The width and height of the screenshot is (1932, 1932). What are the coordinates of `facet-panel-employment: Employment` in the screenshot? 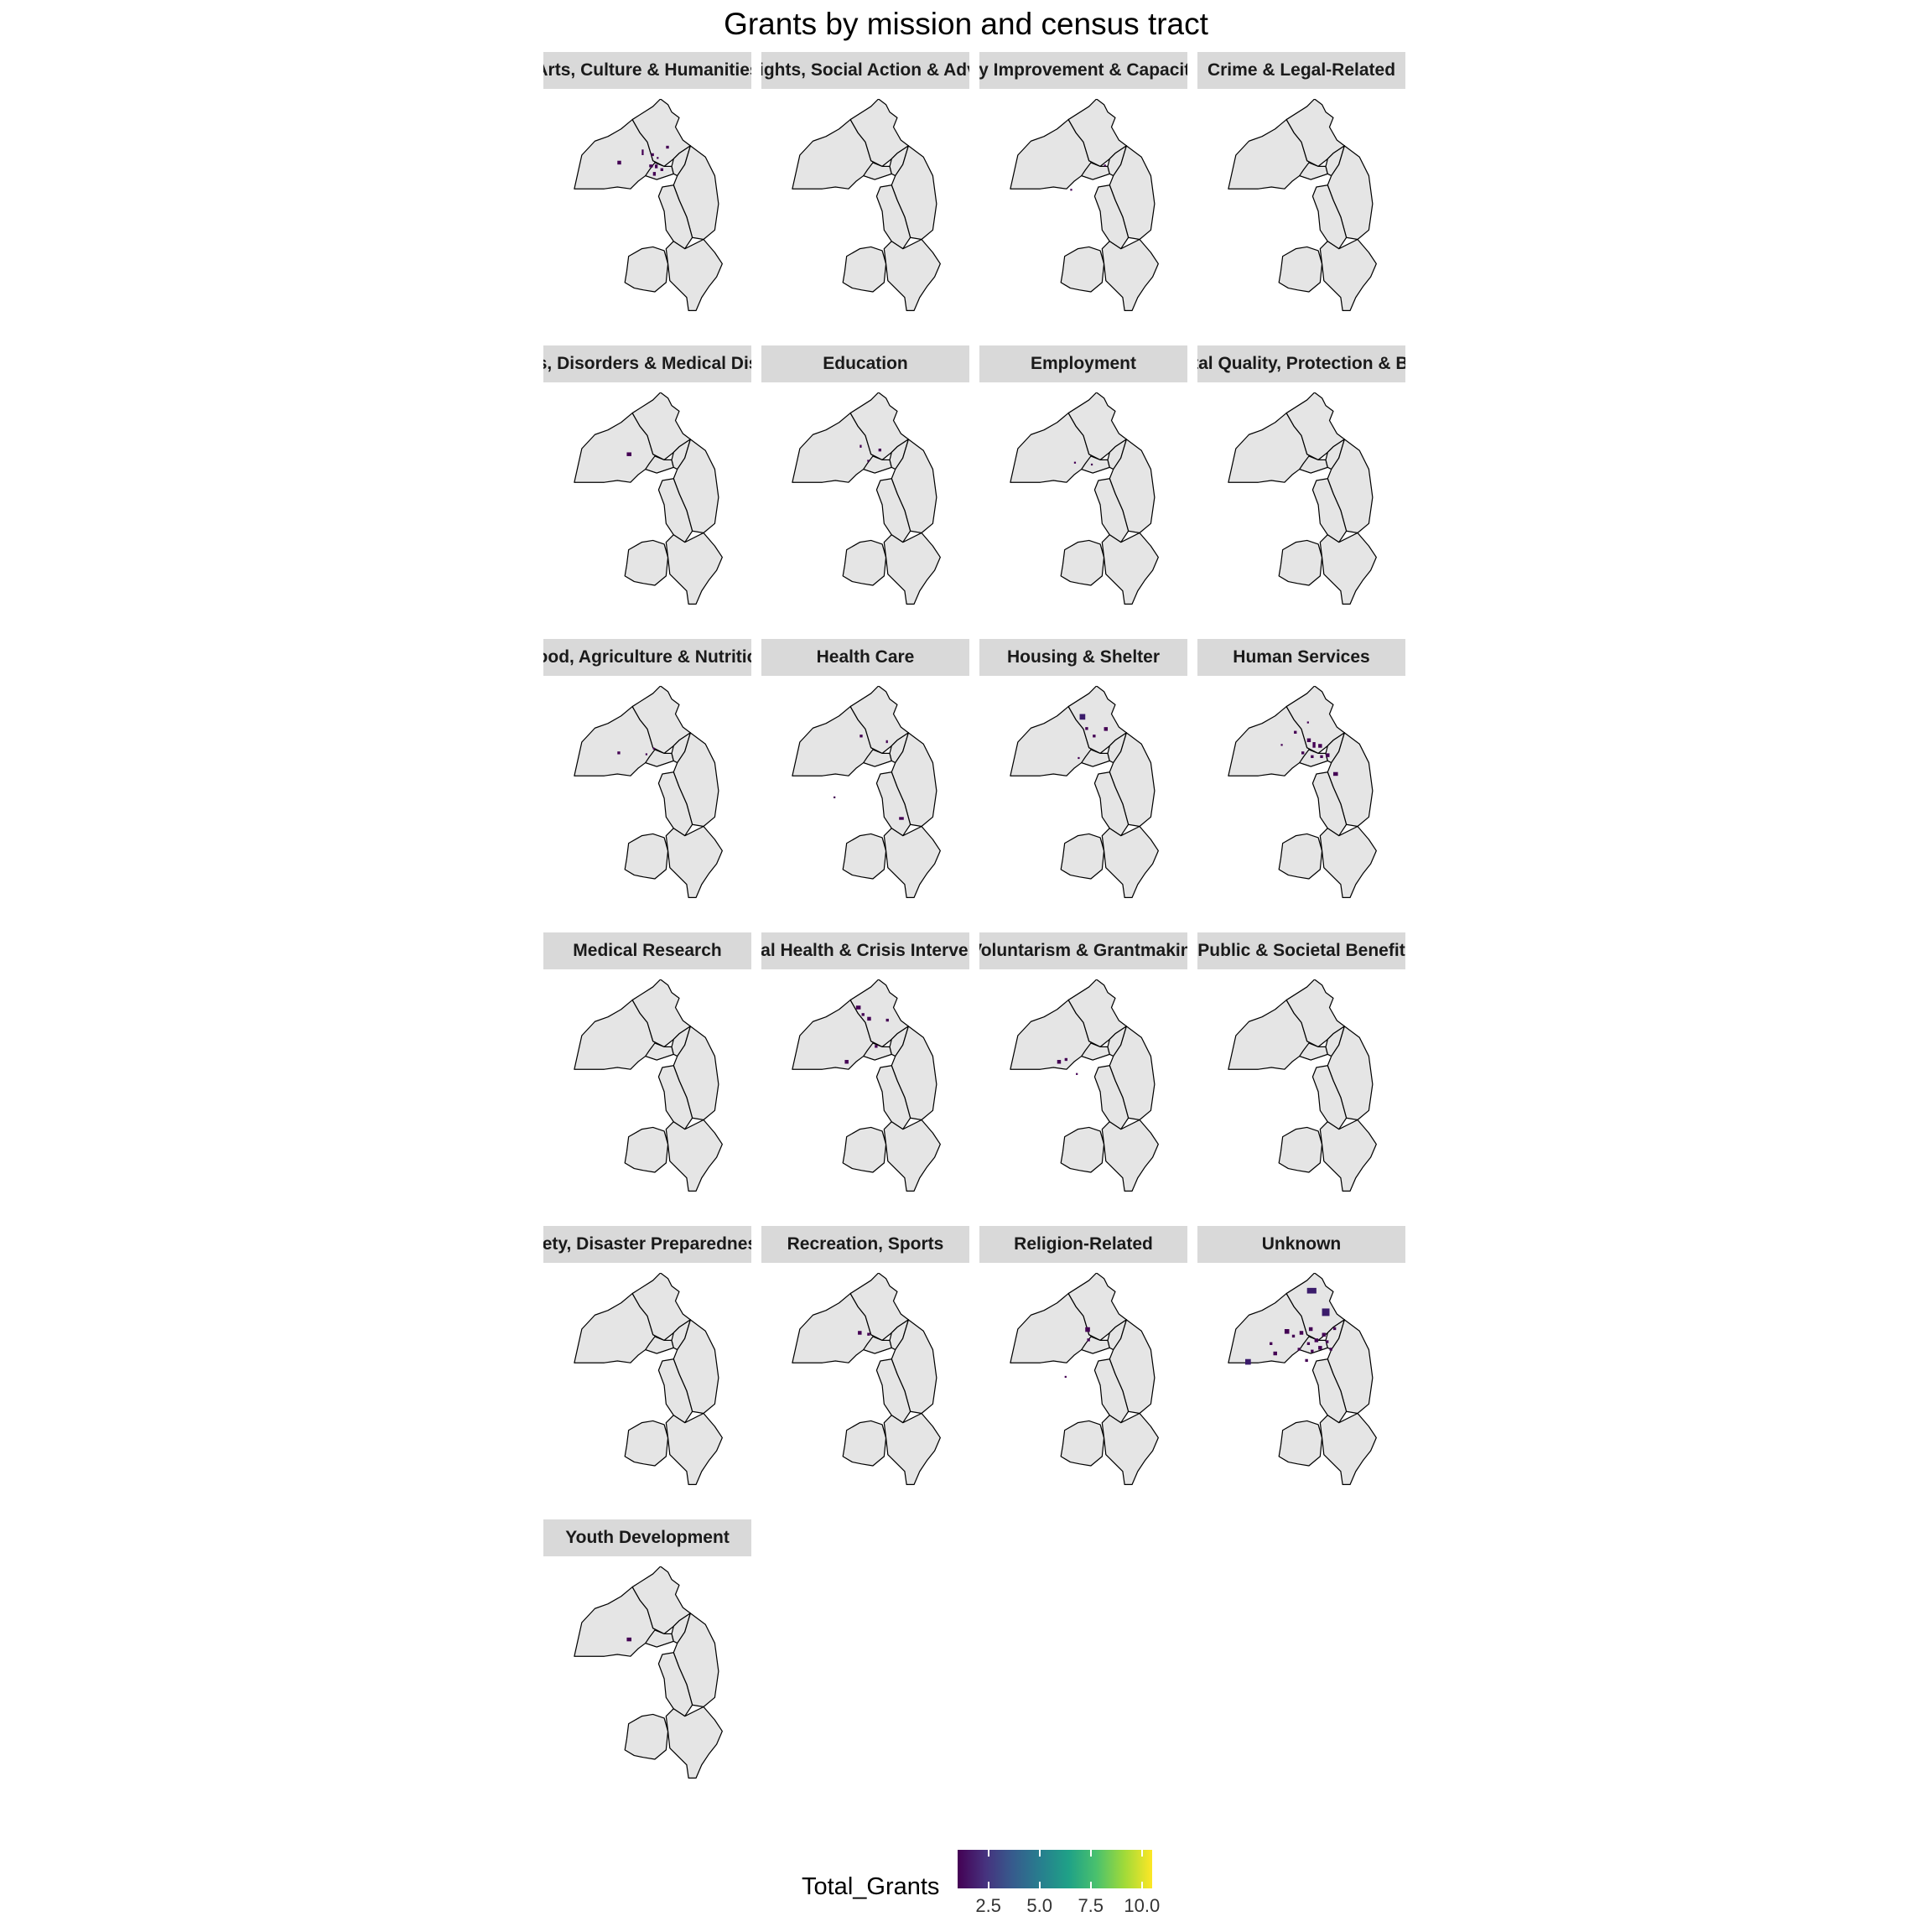 It's located at (1083, 483).